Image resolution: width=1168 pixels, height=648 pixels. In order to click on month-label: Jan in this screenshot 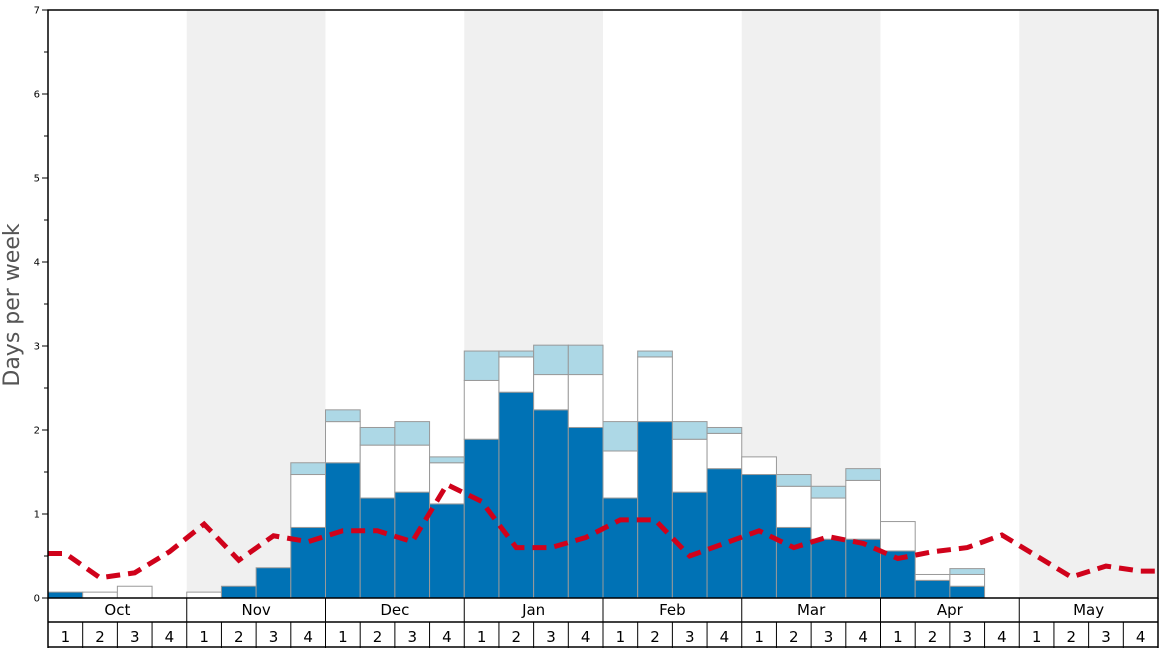, I will do `click(533, 610)`.